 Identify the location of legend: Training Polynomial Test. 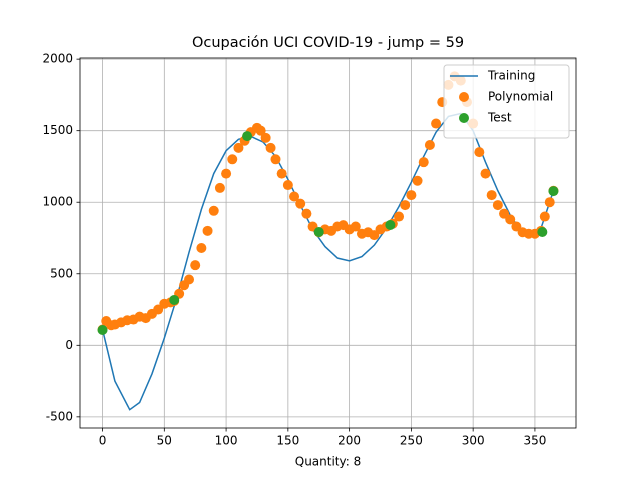
(506, 101).